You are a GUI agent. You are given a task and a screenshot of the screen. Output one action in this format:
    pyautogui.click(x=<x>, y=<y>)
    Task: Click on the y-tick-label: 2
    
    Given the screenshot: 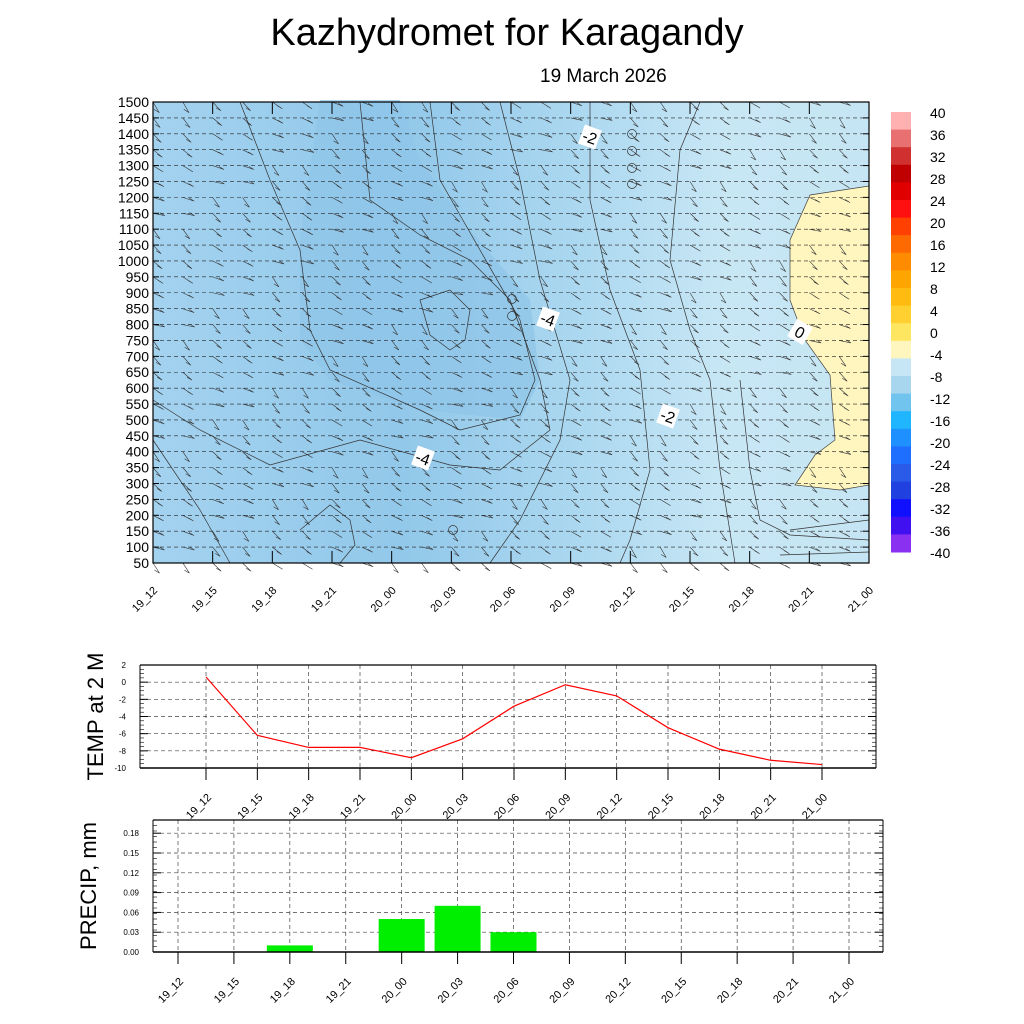 What is the action you would take?
    pyautogui.click(x=124, y=665)
    